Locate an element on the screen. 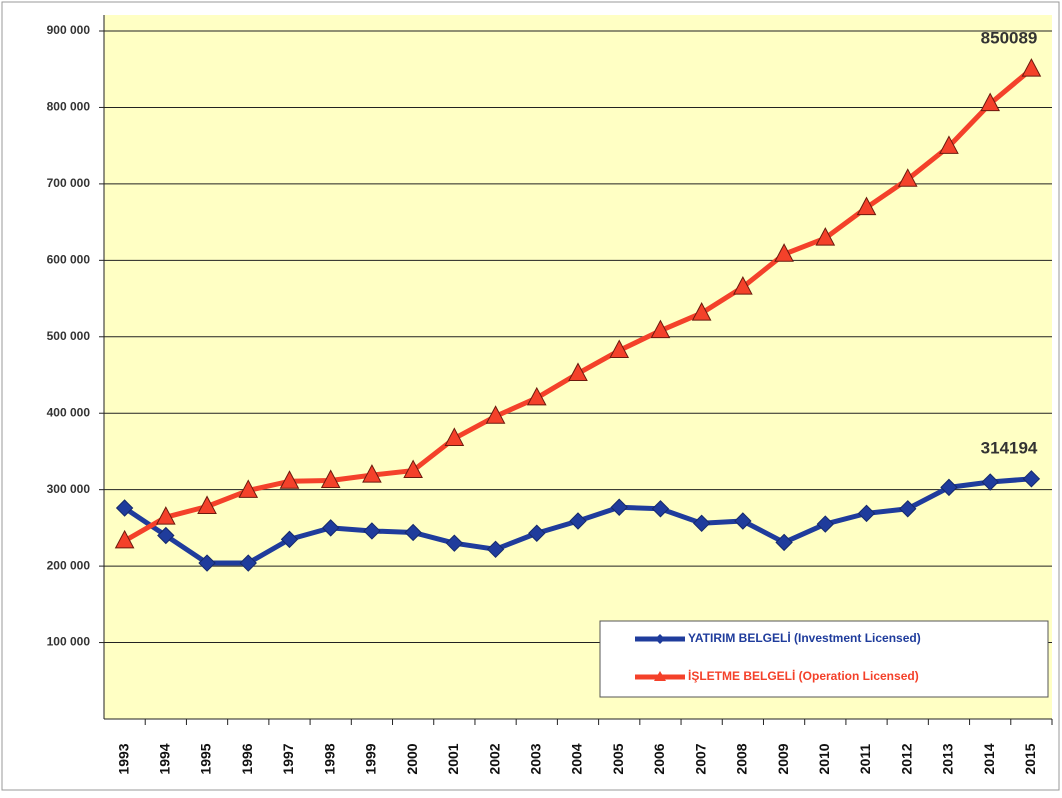  x-tick-label: 2008 is located at coordinates (742, 758).